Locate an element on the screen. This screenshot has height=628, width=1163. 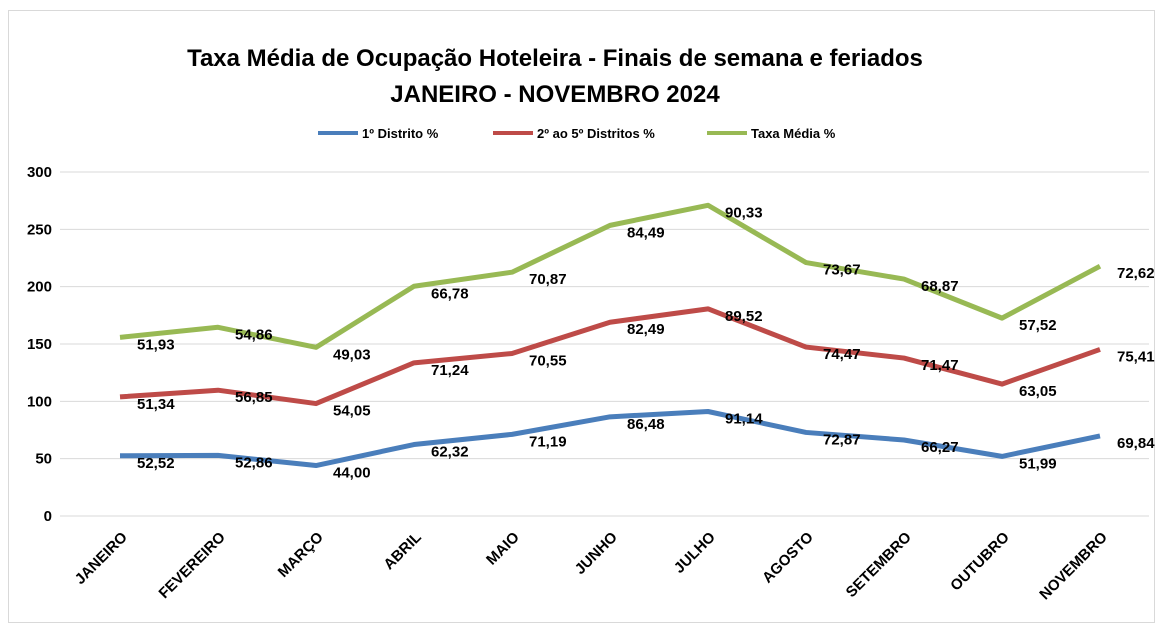
data-label: 62,32 is located at coordinates (450, 452).